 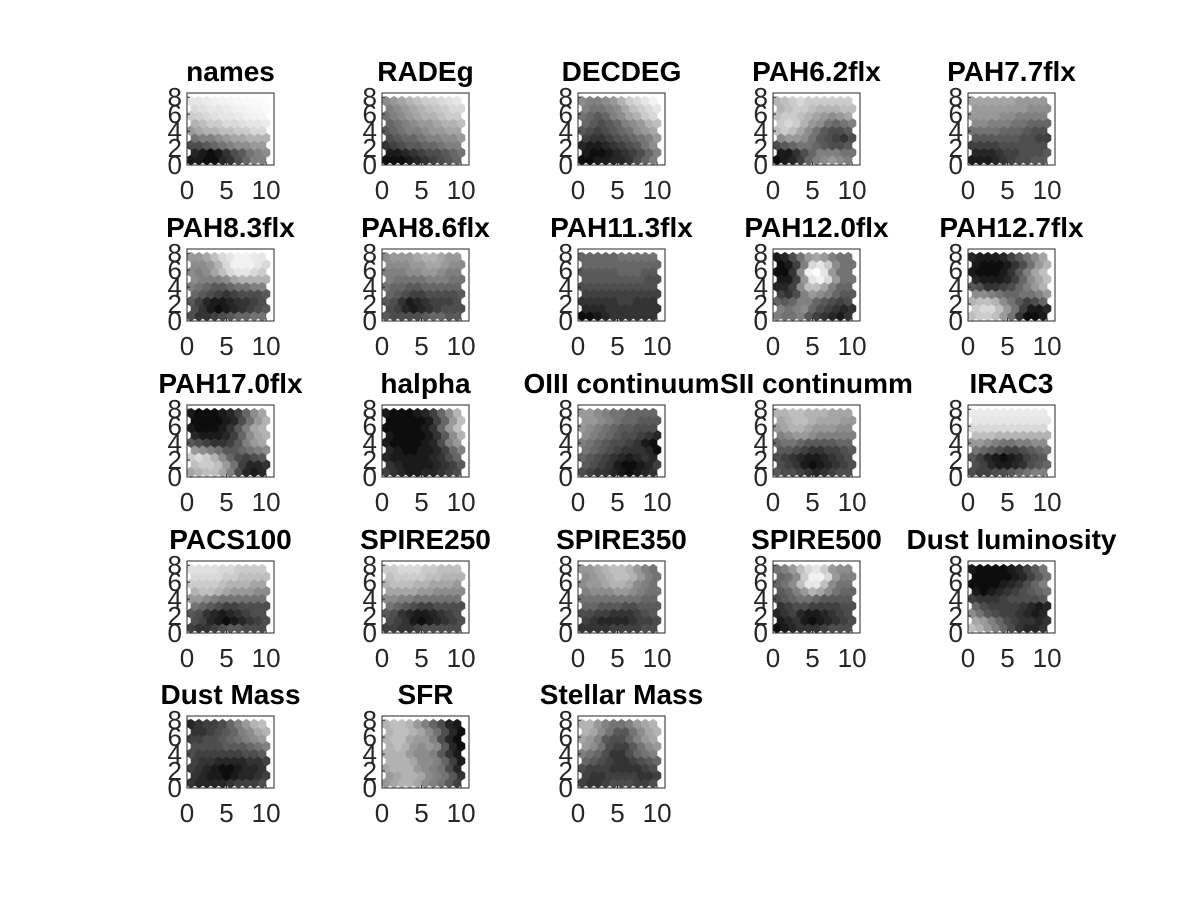 I want to click on panel-title: SII continumm, so click(x=816, y=383).